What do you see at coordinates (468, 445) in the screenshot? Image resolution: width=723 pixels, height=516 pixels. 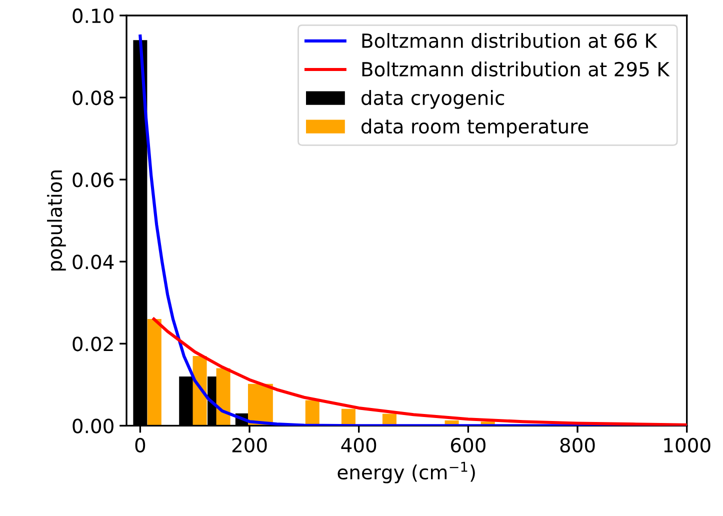 I see `x-tick-label: 600` at bounding box center [468, 445].